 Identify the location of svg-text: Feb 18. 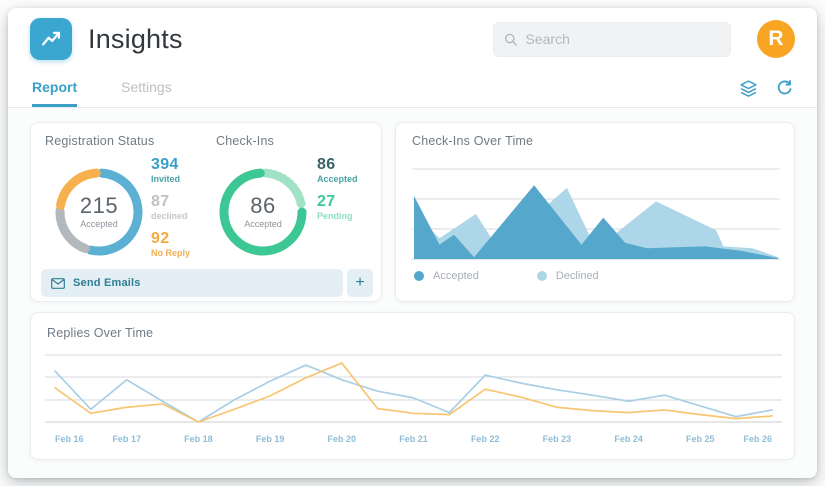
(198, 439).